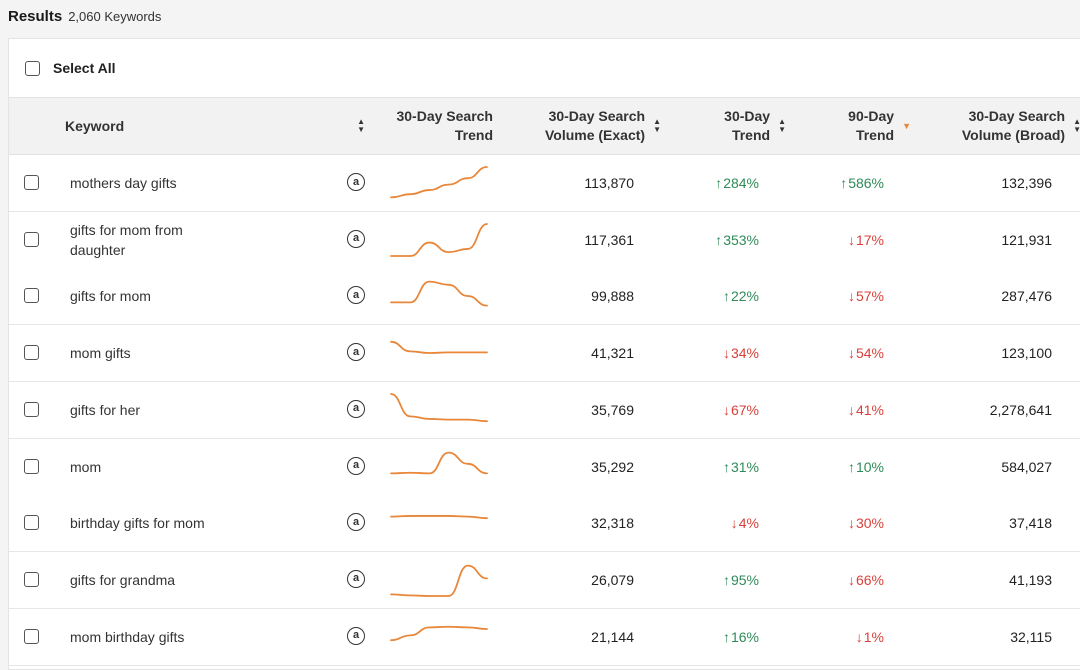  I want to click on keyword-cell: mom gifts, so click(100, 353).